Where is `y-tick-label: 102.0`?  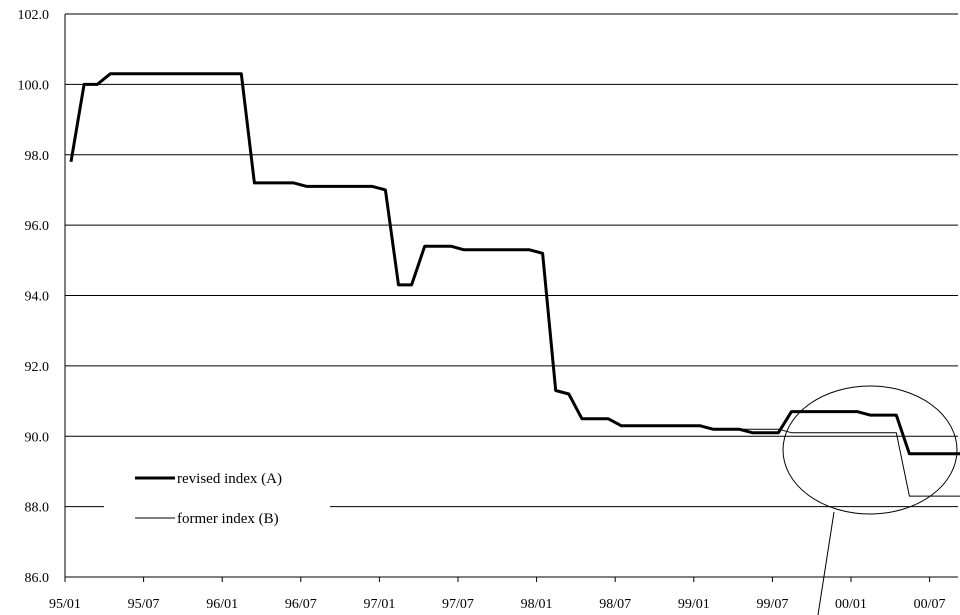
y-tick-label: 102.0 is located at coordinates (34, 15).